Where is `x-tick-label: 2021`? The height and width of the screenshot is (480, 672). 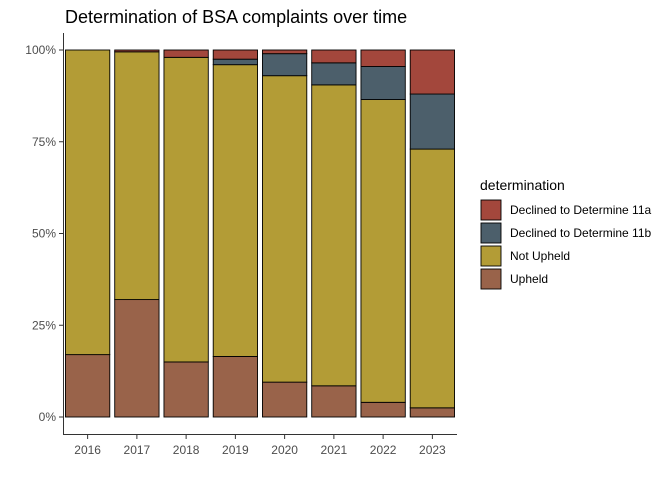
x-tick-label: 2021 is located at coordinates (334, 450).